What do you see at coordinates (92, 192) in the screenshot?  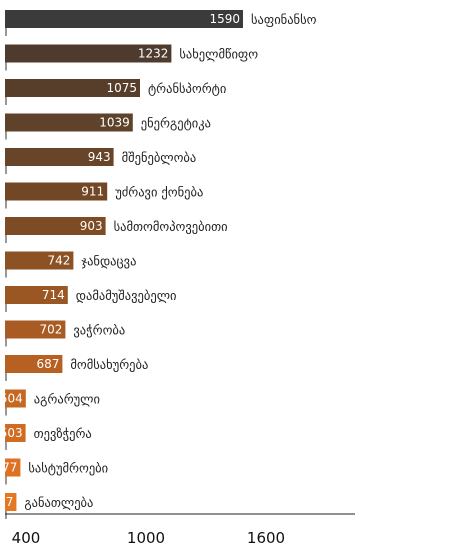 I see `bar-value-label: 911` at bounding box center [92, 192].